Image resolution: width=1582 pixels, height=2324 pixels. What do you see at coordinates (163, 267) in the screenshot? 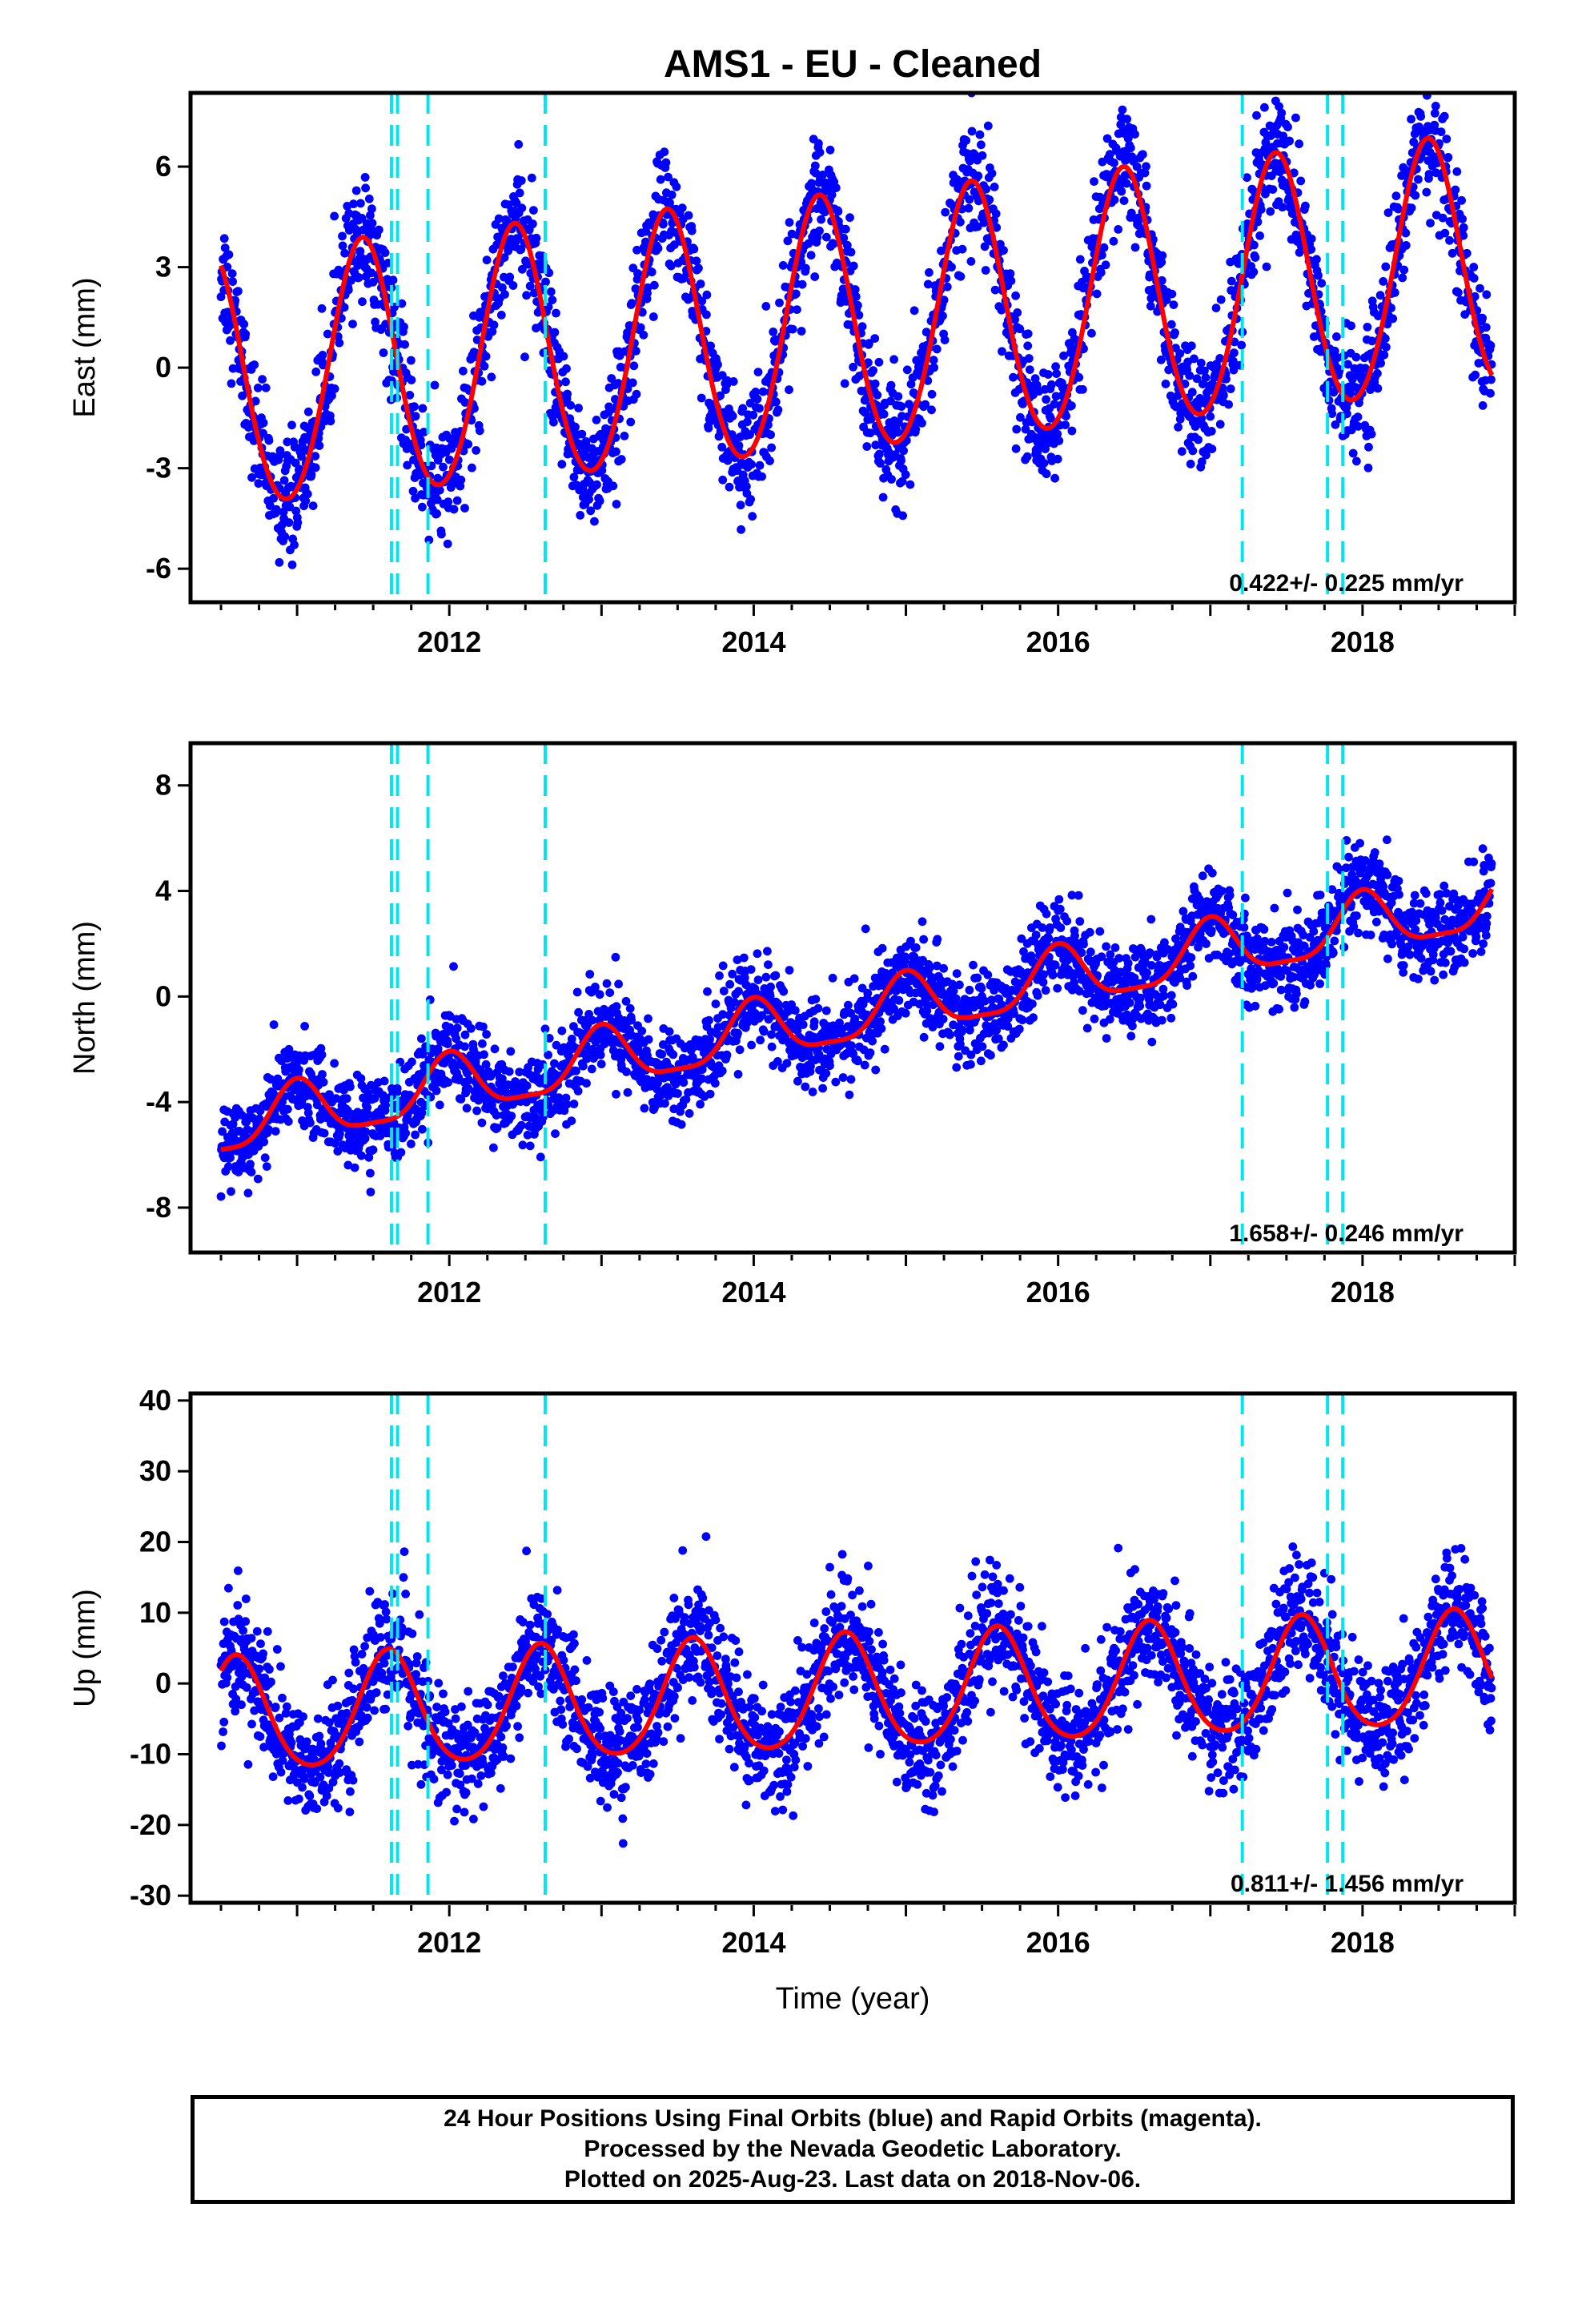
I see `y-tick-label: 3` at bounding box center [163, 267].